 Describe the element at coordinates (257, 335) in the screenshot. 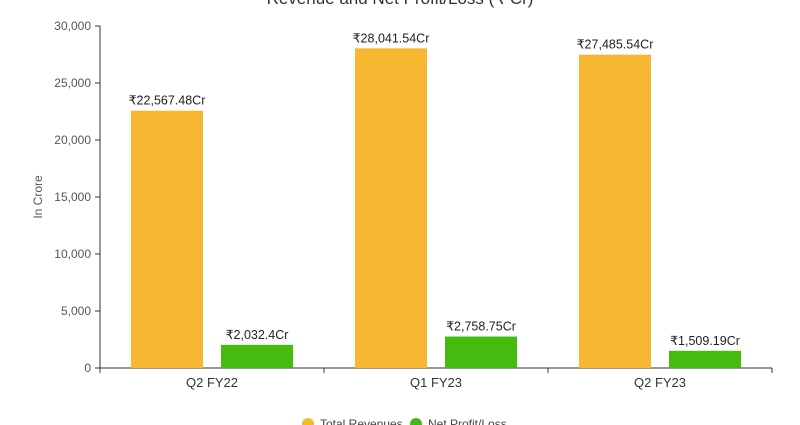

I see `data-label: ₹2,032.4Cr` at that location.